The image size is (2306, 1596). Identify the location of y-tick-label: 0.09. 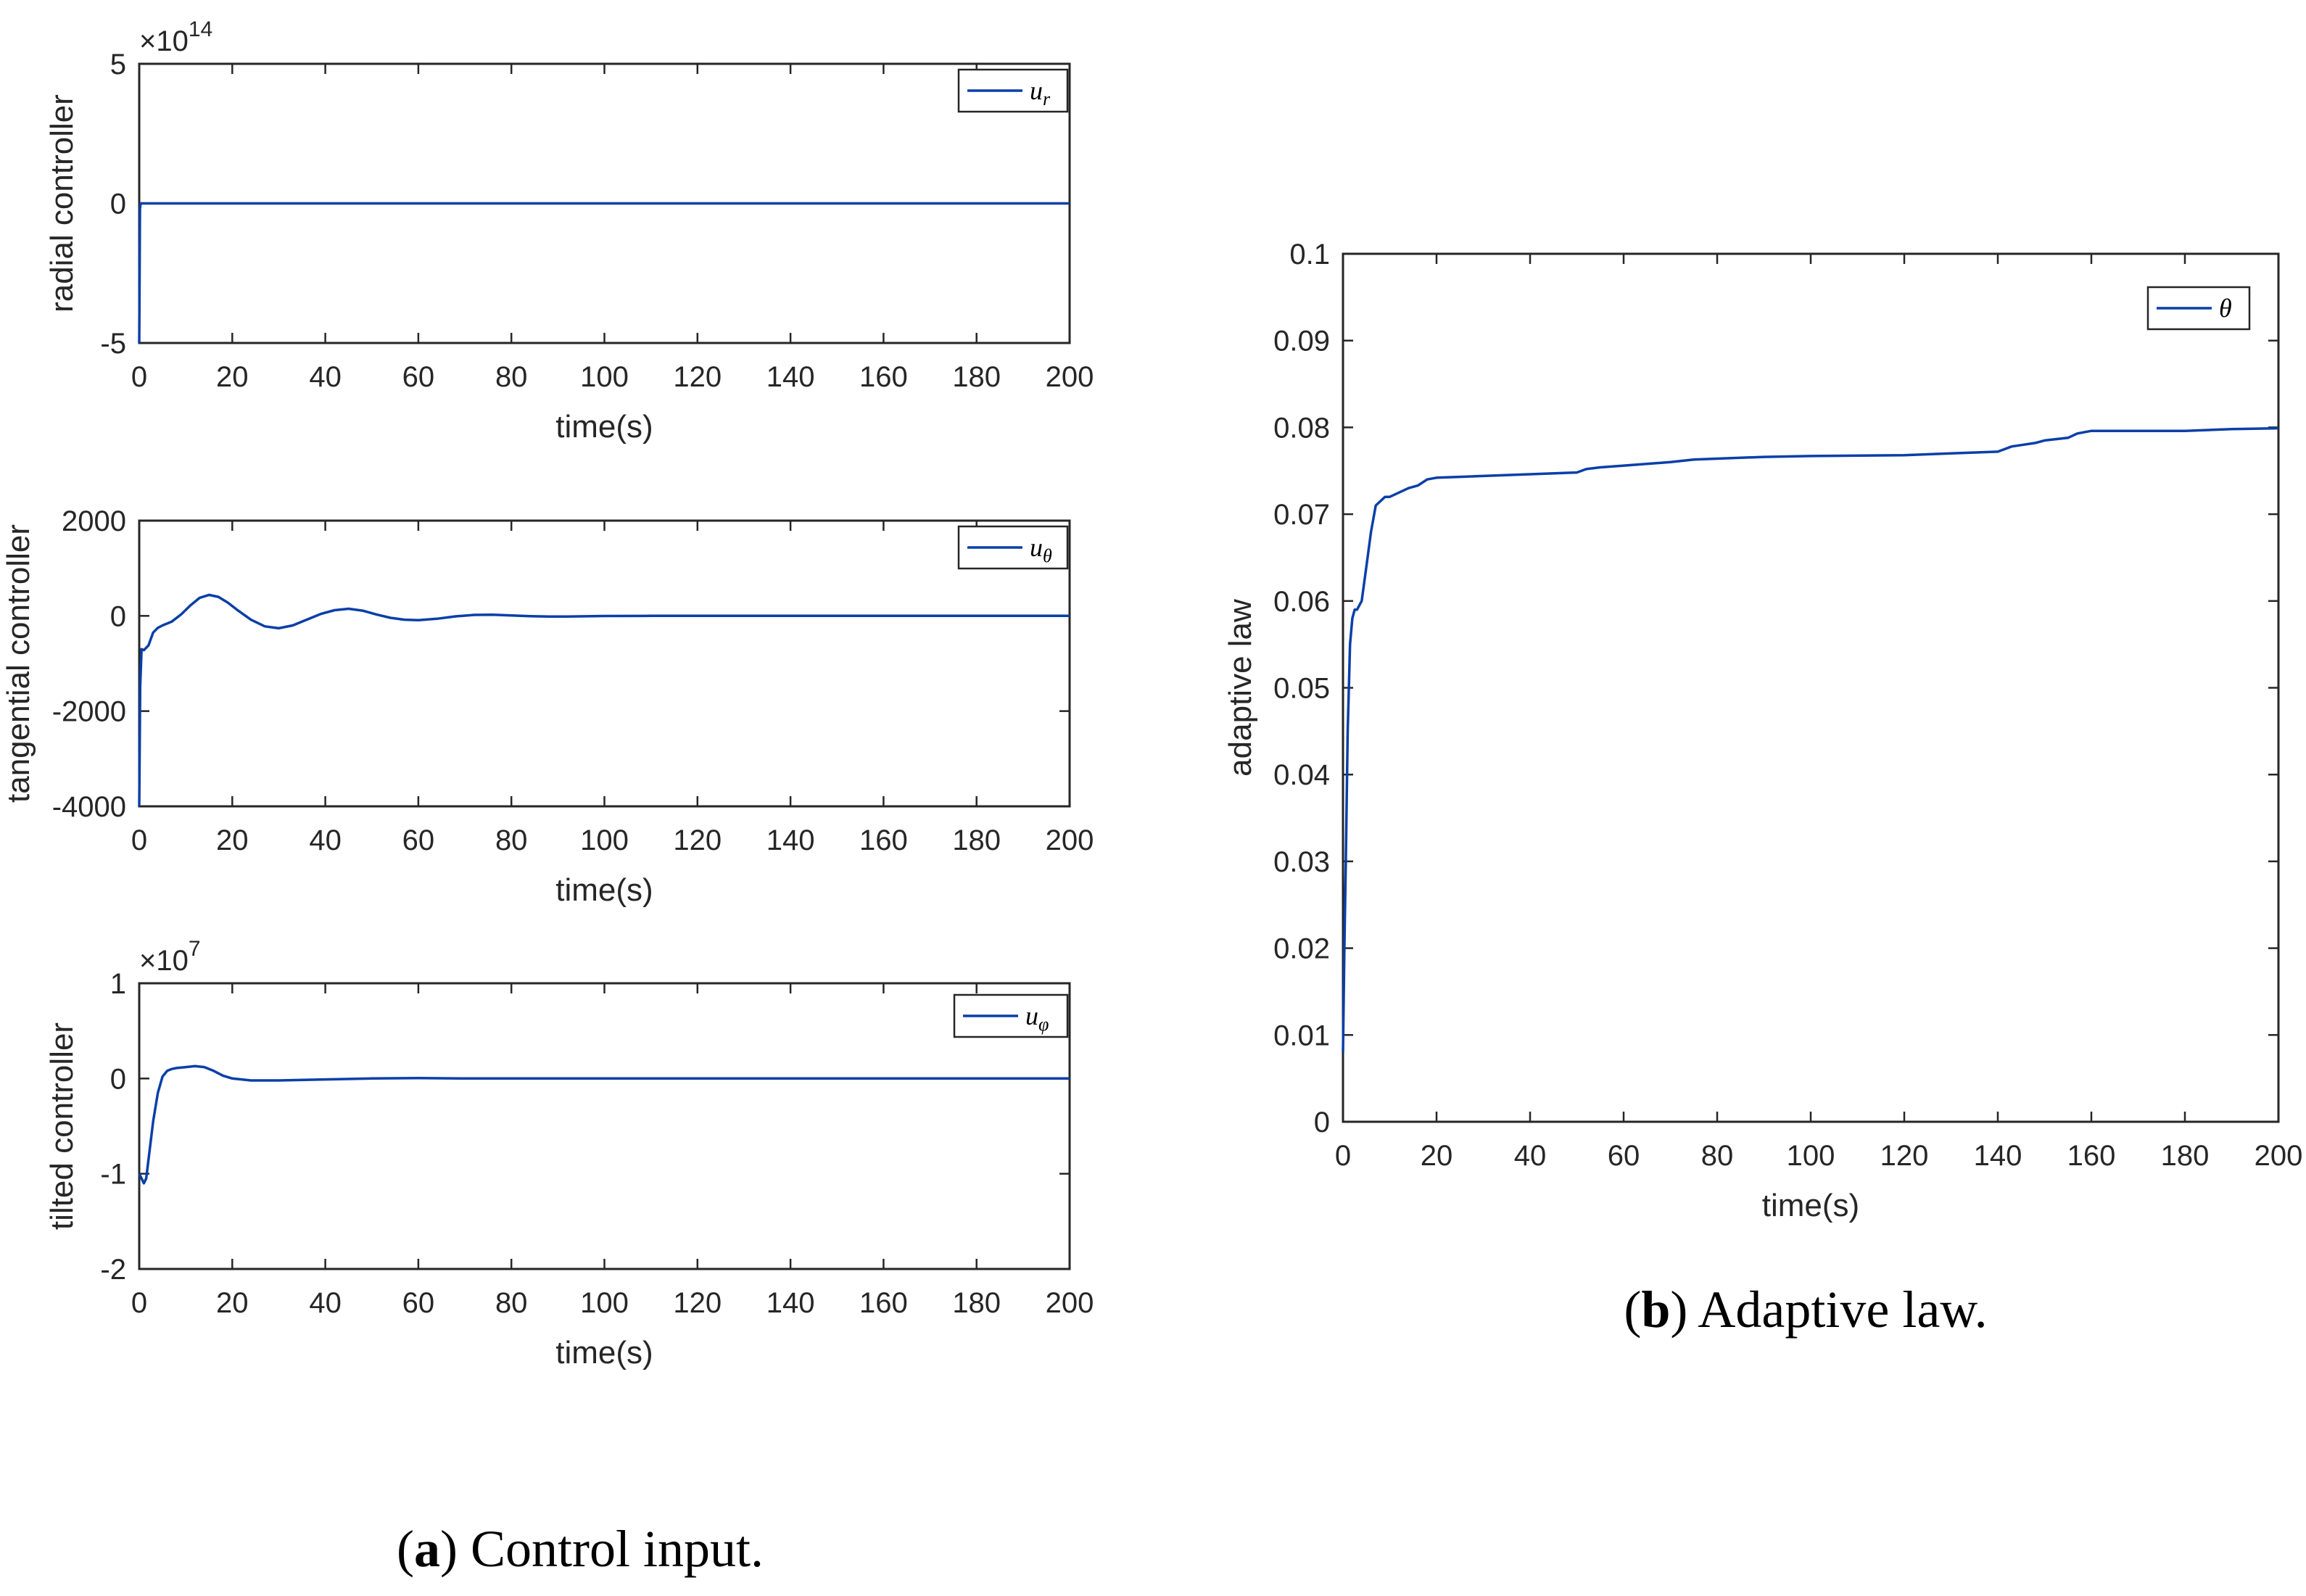
(1301, 341).